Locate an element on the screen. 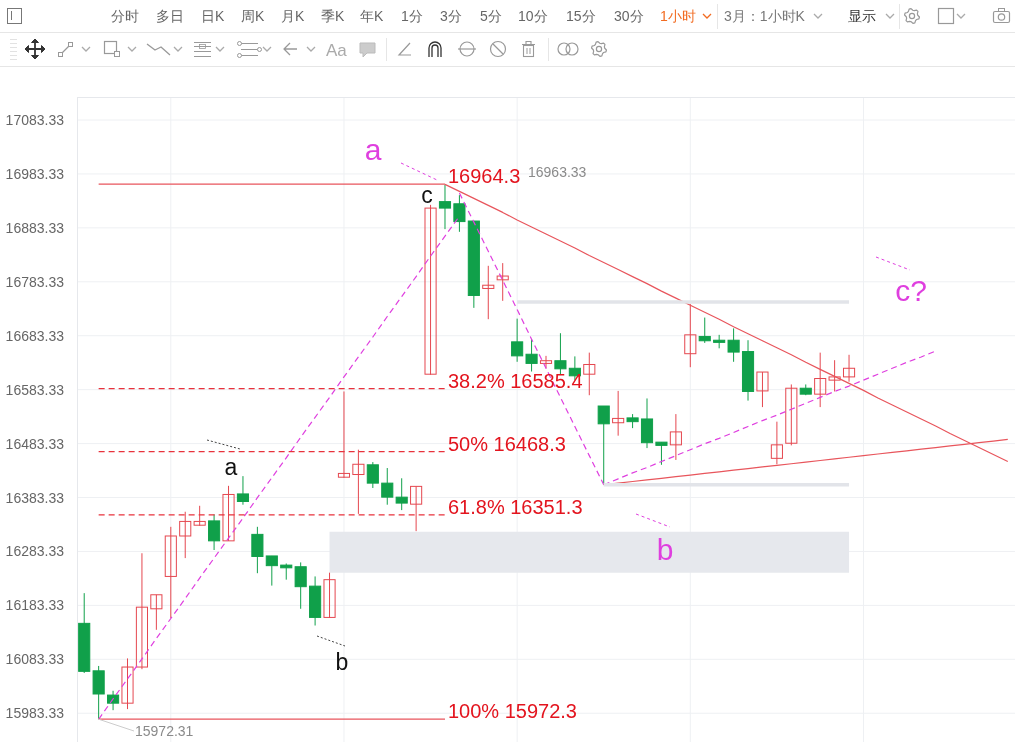  text: 30分 is located at coordinates (629, 16).